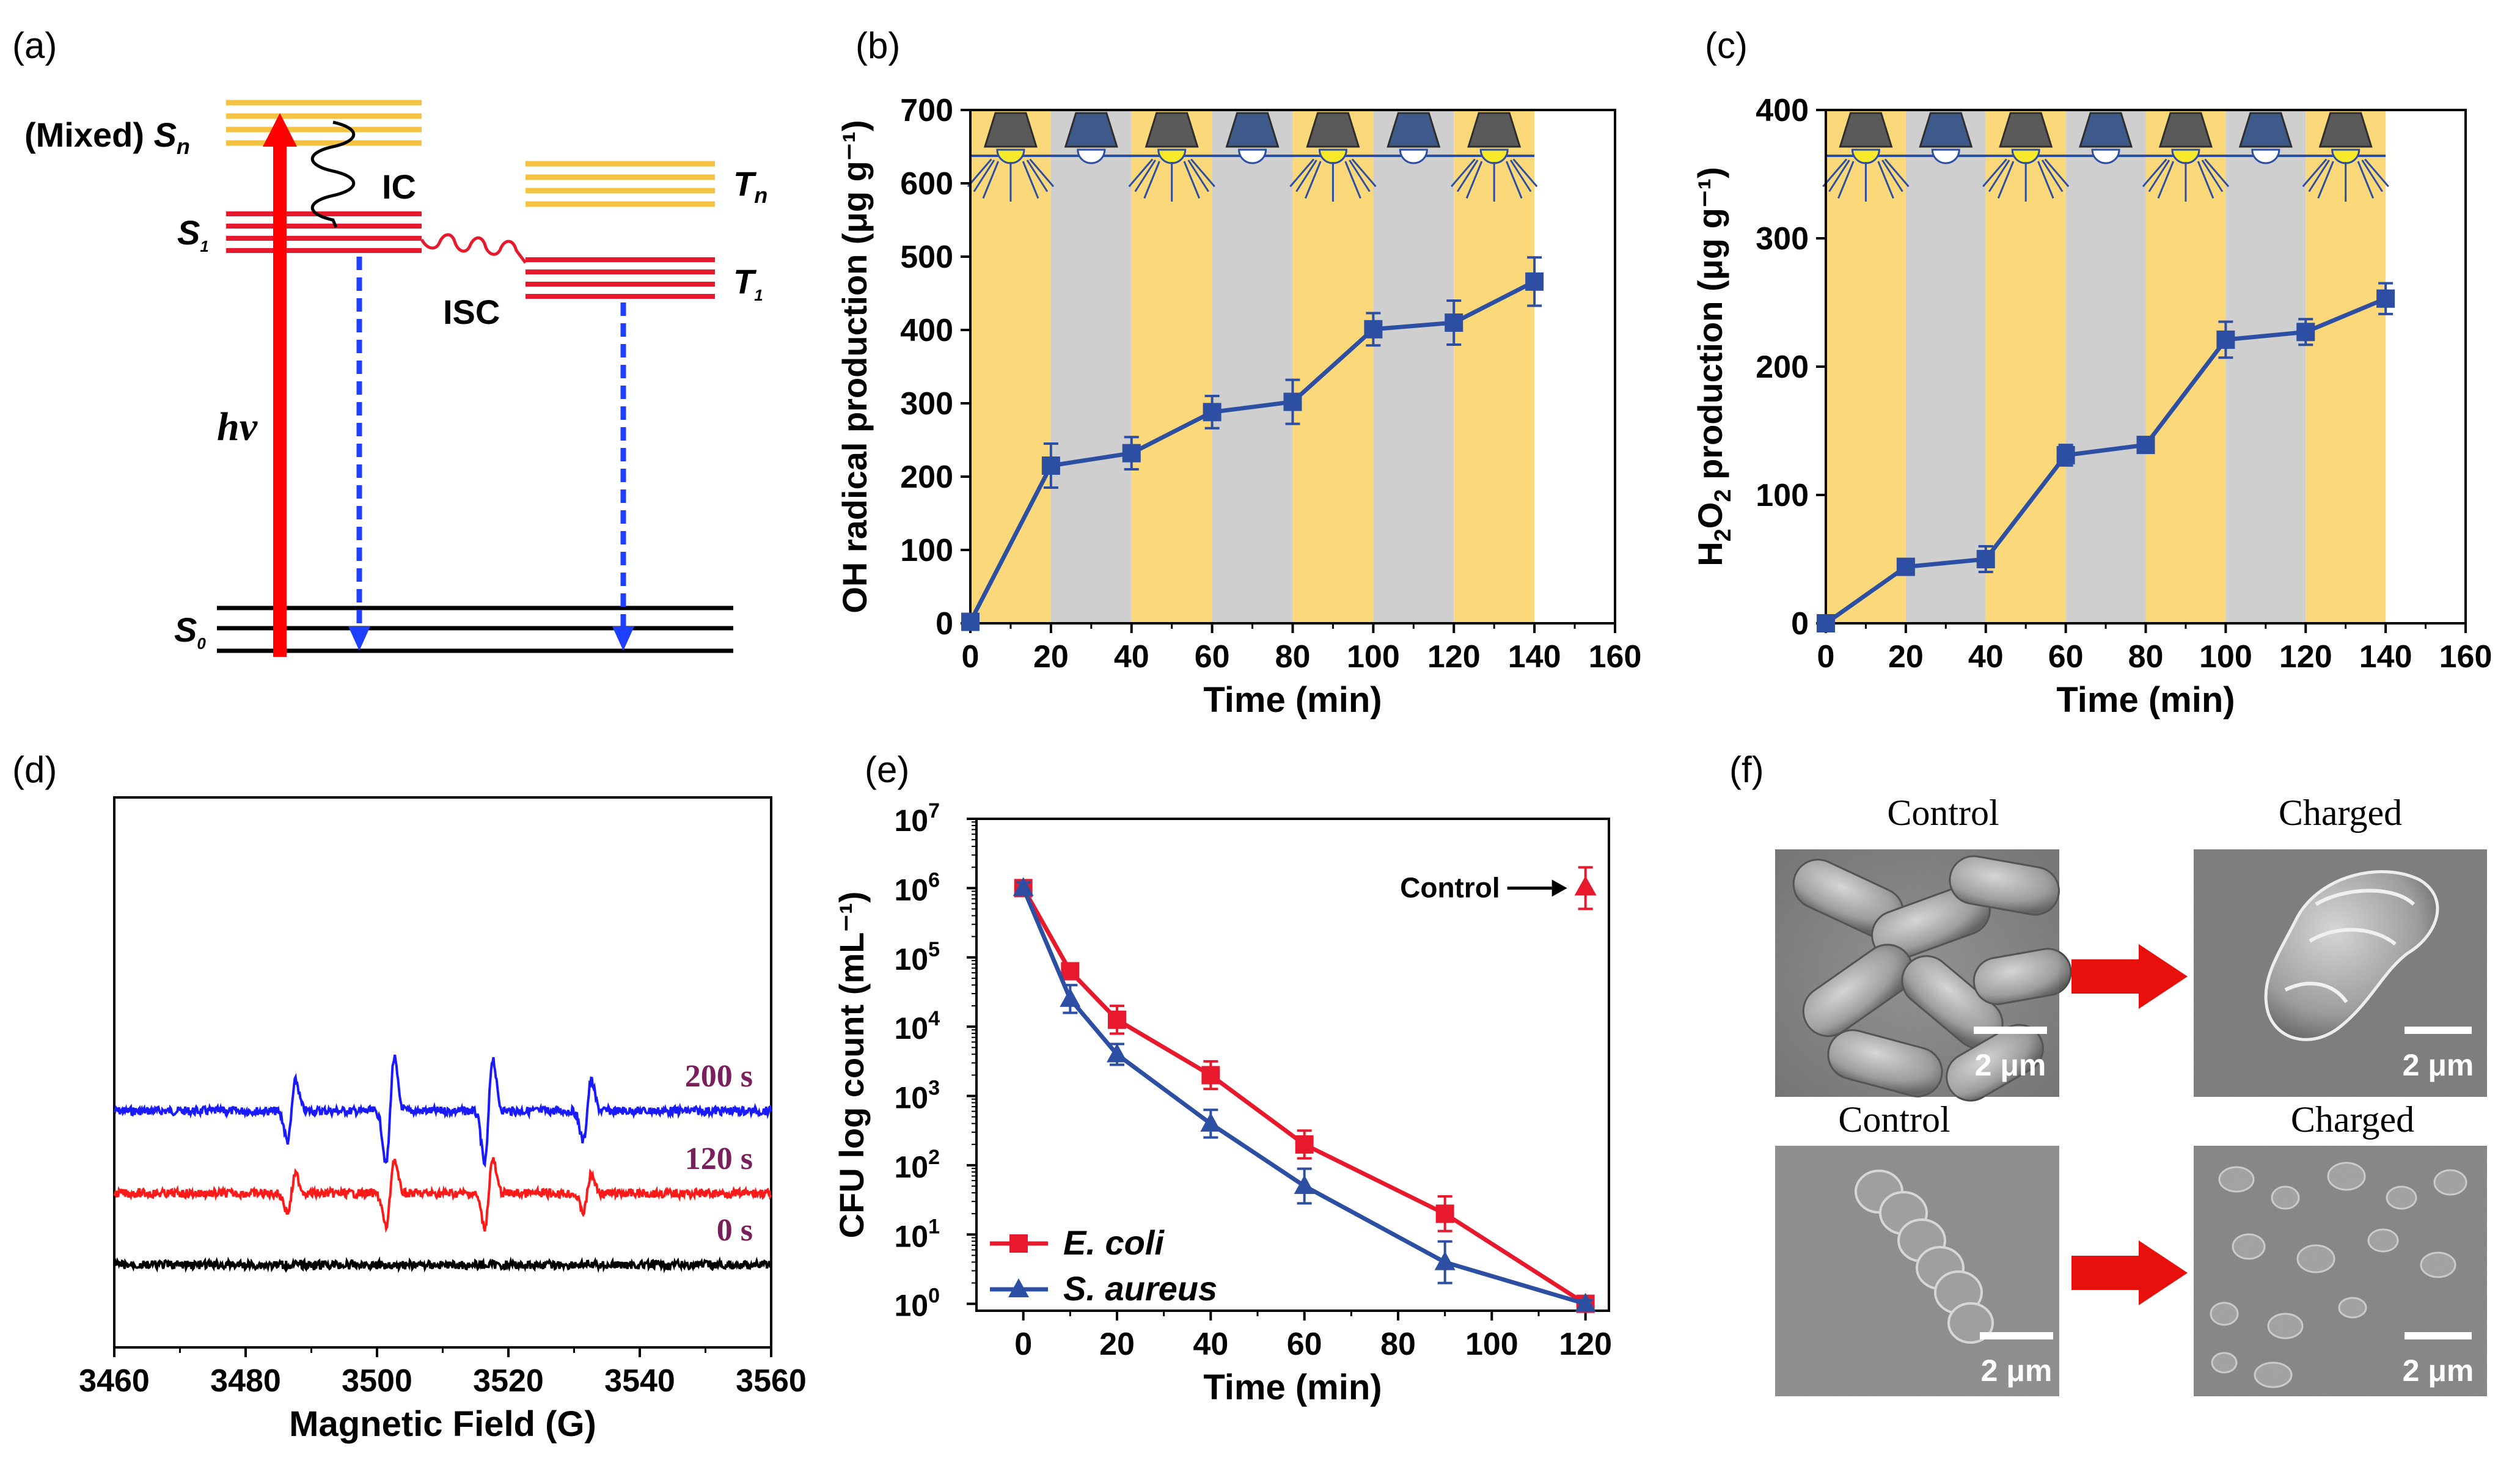 Image resolution: width=2520 pixels, height=1458 pixels. Describe the element at coordinates (750, 186) in the screenshot. I see `tn-label: Tn` at that location.